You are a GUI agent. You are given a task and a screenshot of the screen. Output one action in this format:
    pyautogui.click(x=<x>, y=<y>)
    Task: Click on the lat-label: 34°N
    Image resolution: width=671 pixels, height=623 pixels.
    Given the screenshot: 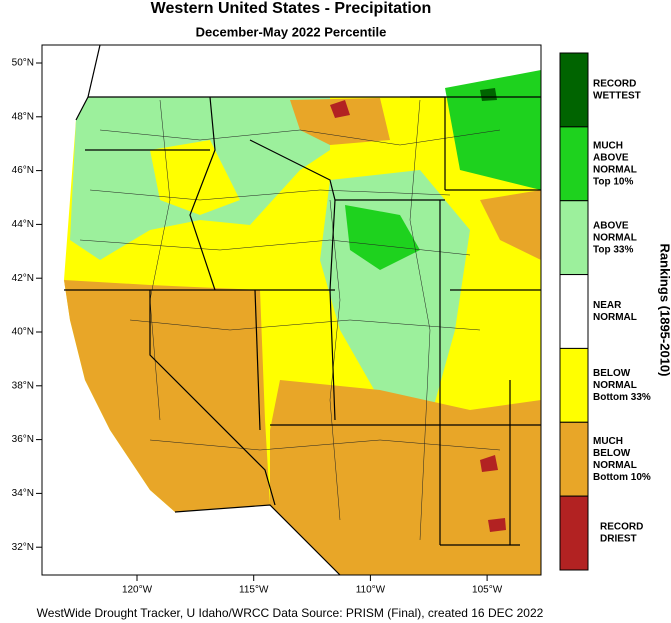 What is the action you would take?
    pyautogui.click(x=23, y=493)
    